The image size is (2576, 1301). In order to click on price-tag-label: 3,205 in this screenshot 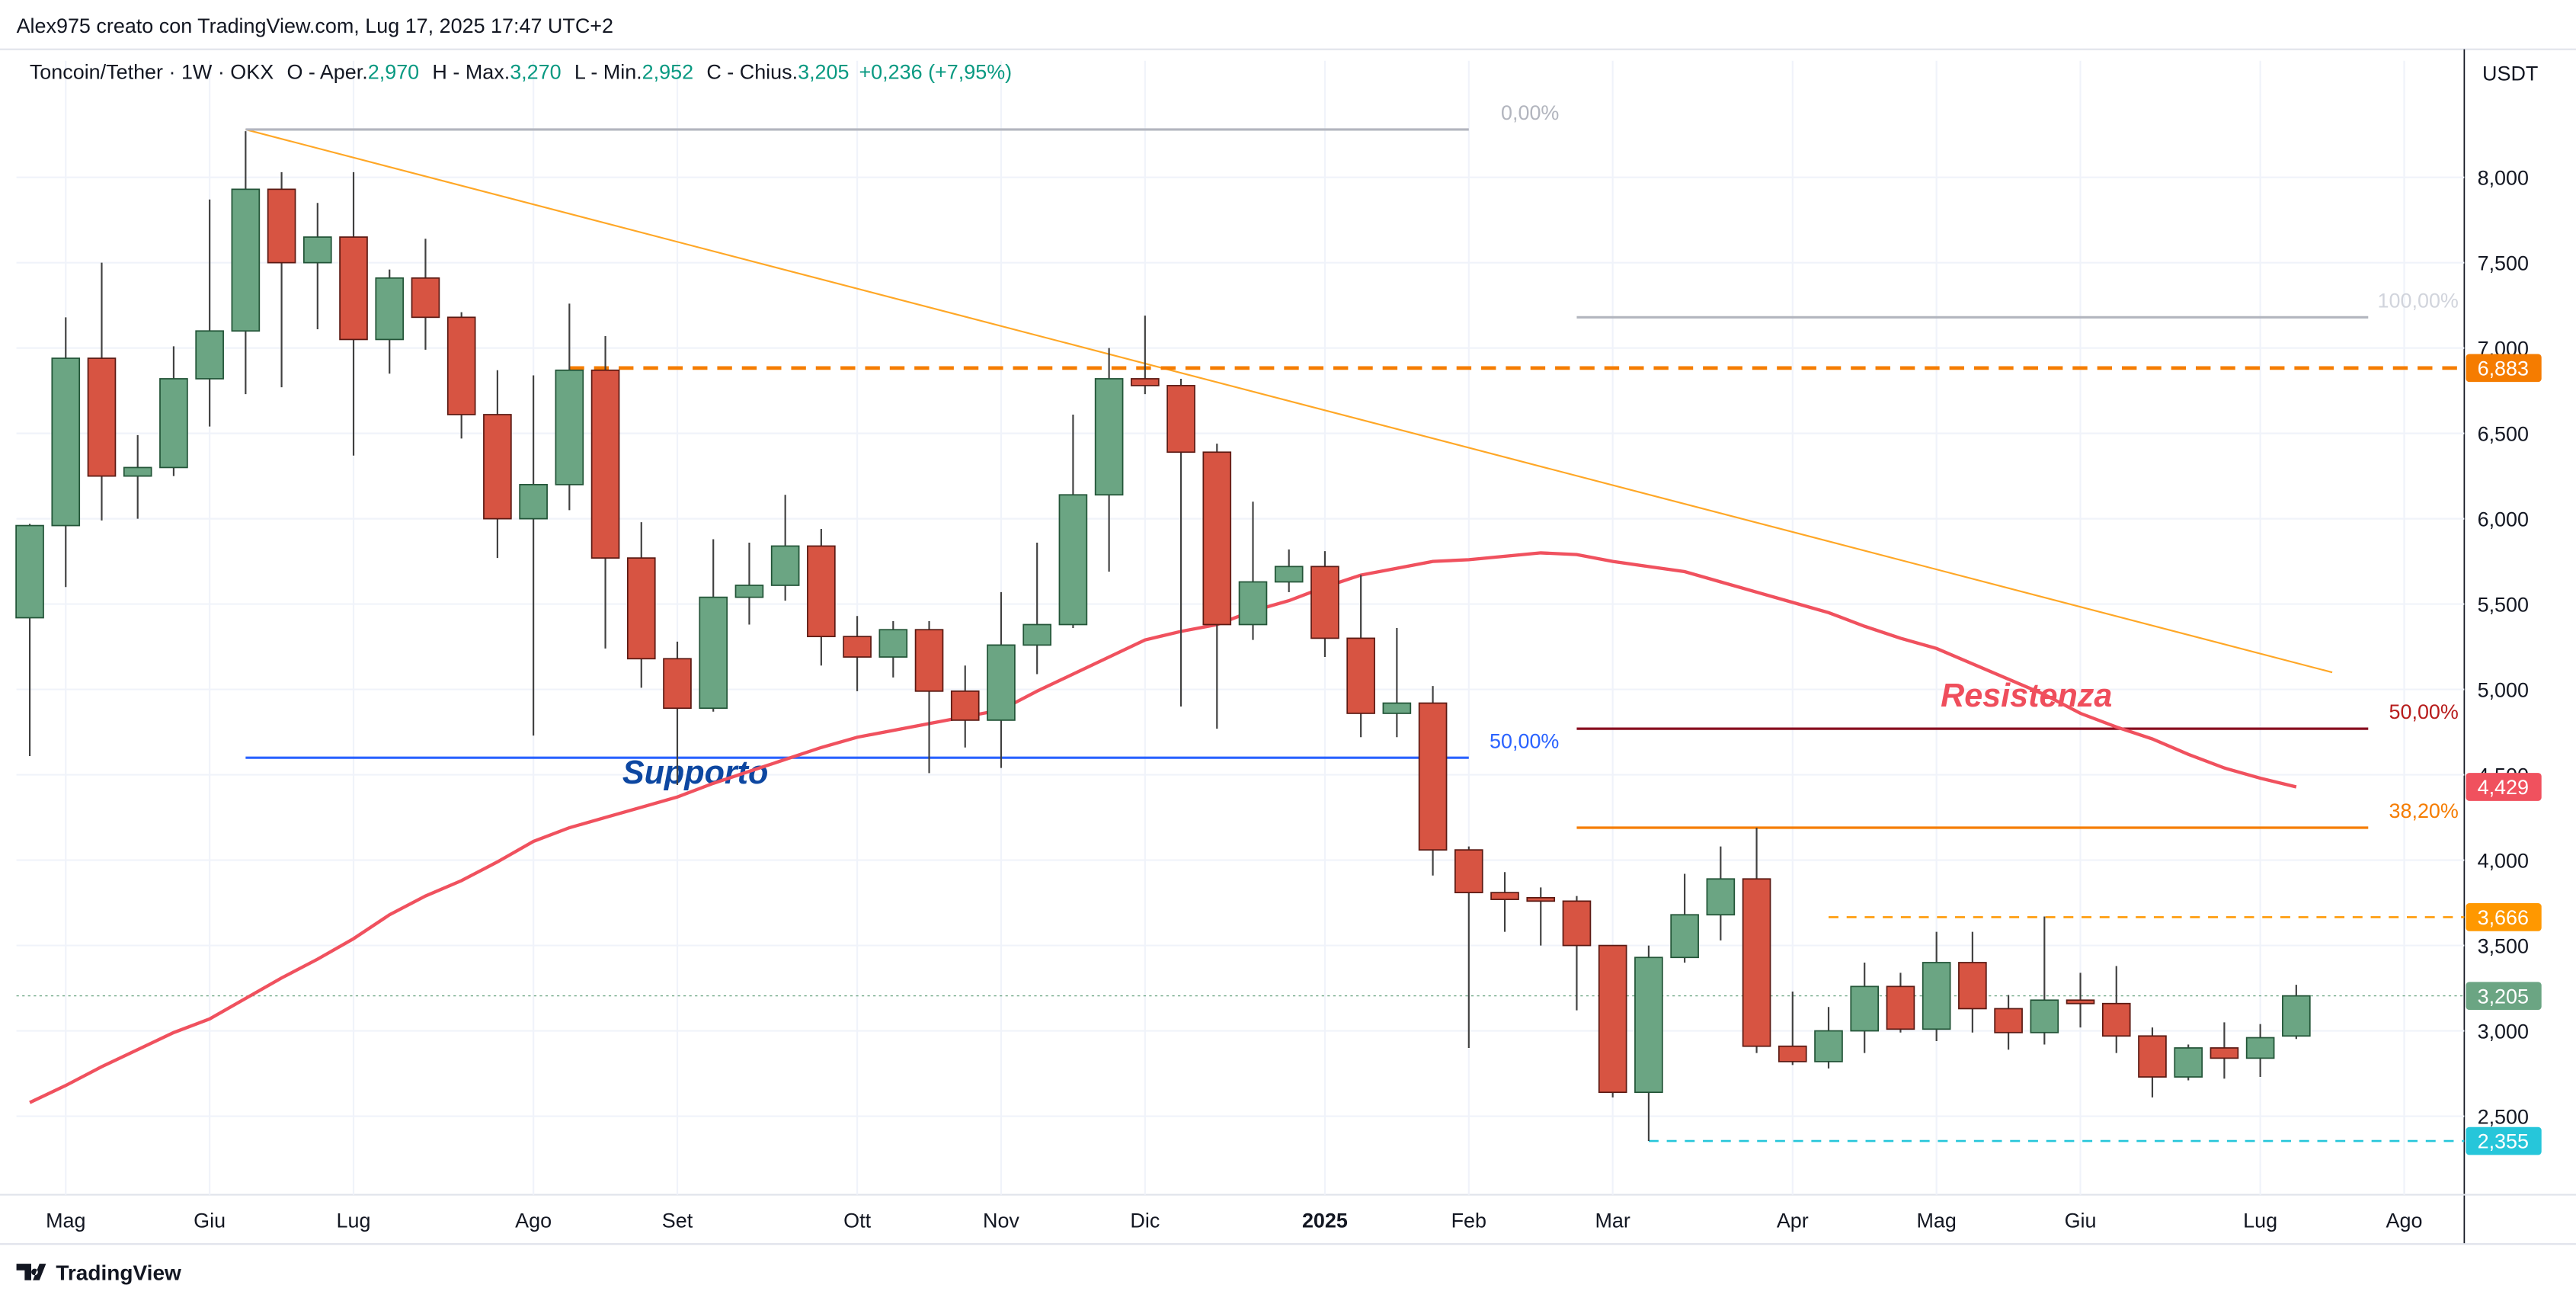, I will do `click(2503, 996)`.